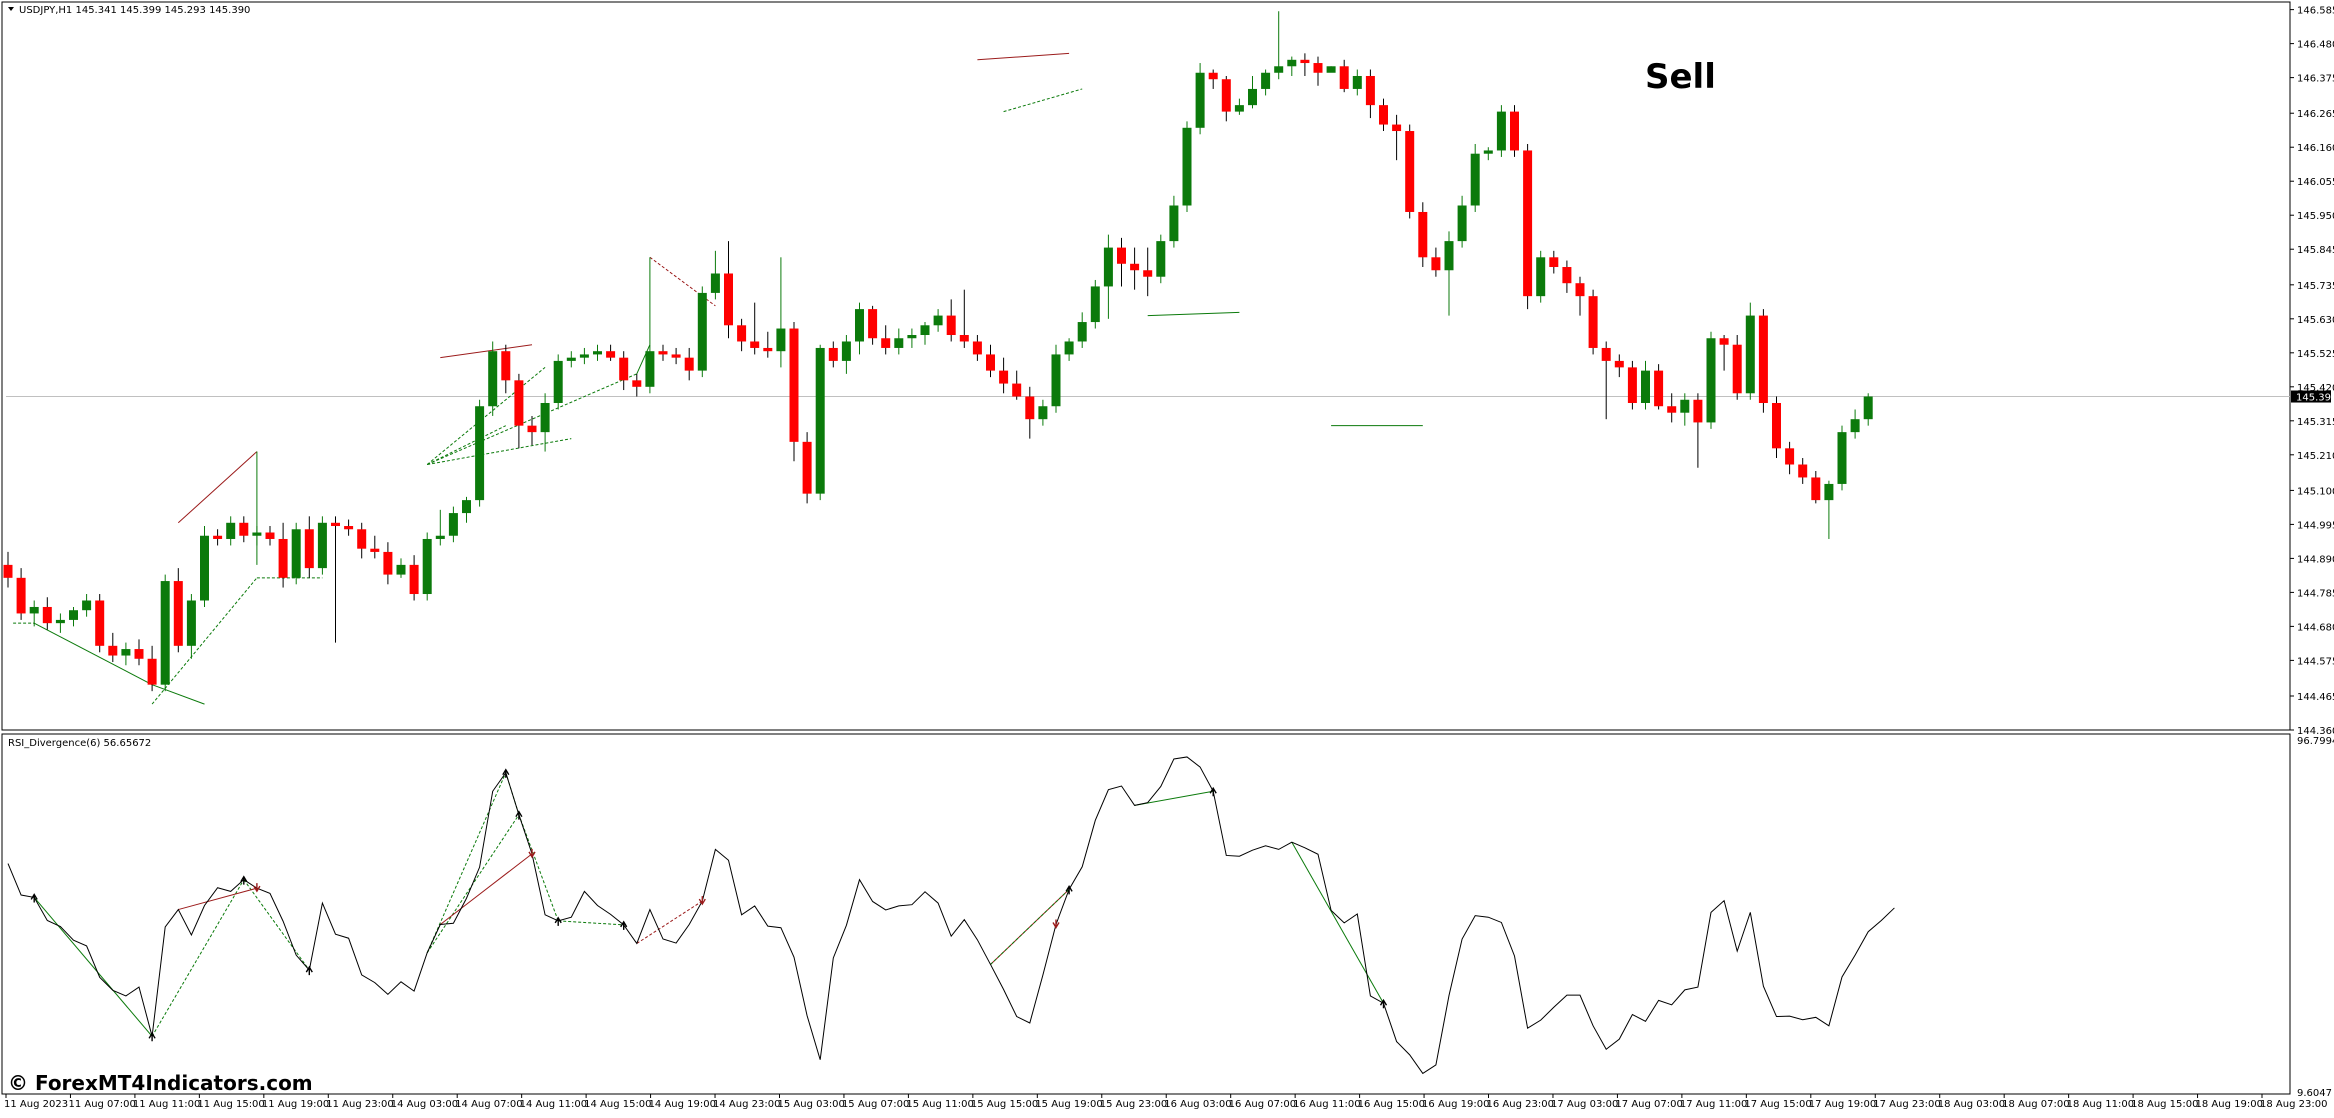  I want to click on bearish-divergence-line, so click(486, 351).